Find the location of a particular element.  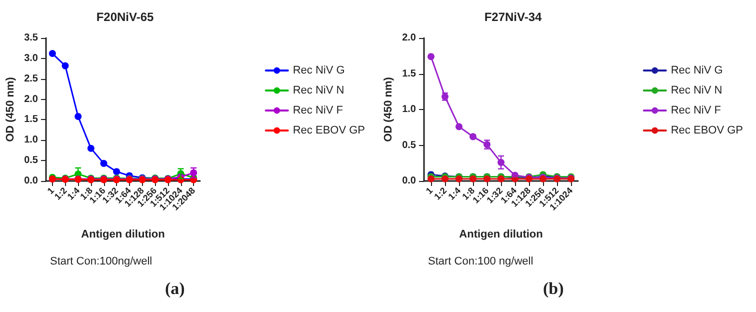

y-tick-label: 2.5 is located at coordinates (31, 78).